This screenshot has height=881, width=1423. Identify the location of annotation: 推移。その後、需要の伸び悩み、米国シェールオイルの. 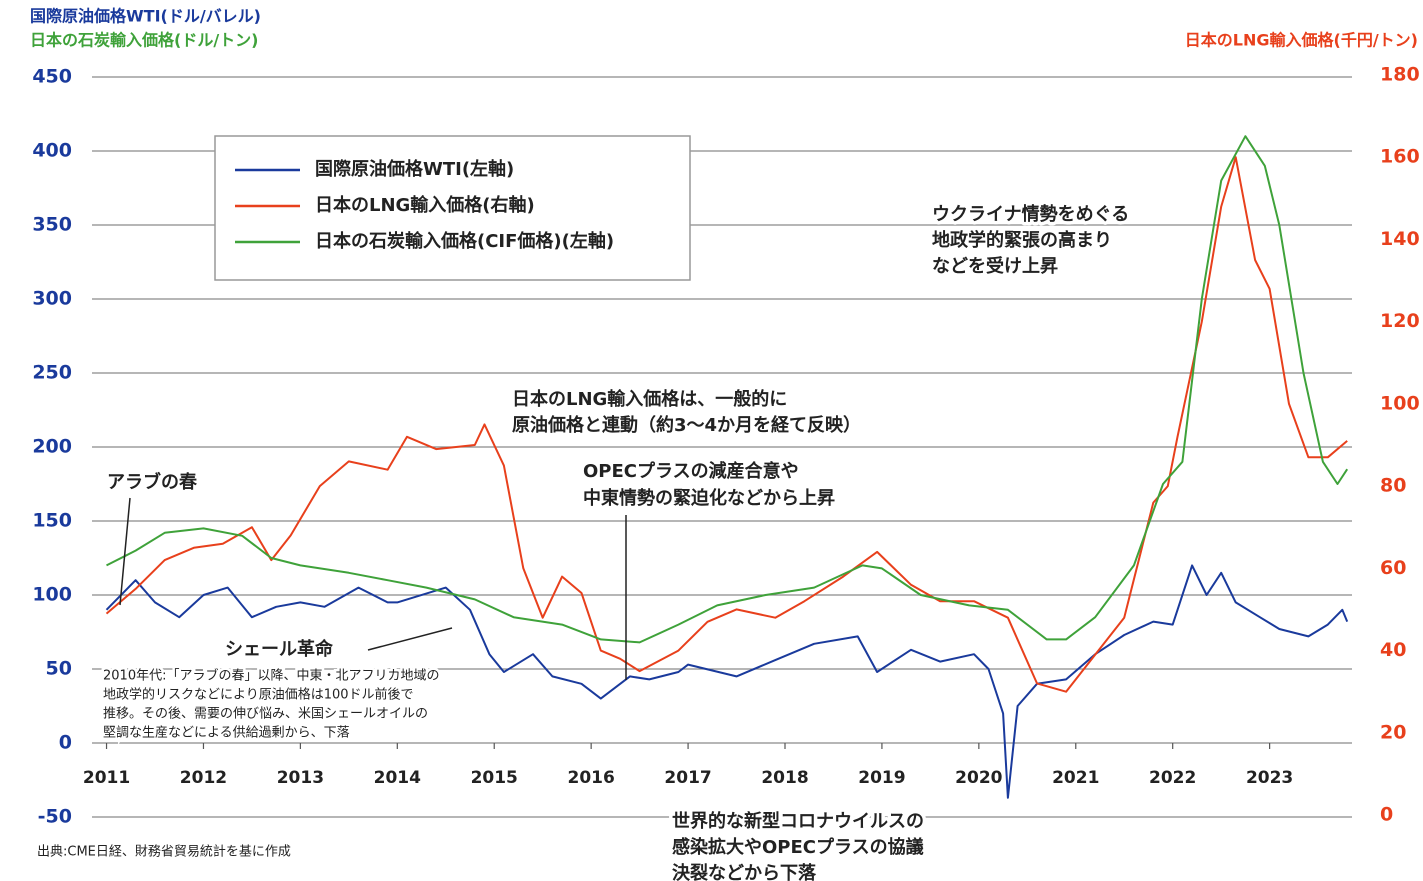
(265, 714).